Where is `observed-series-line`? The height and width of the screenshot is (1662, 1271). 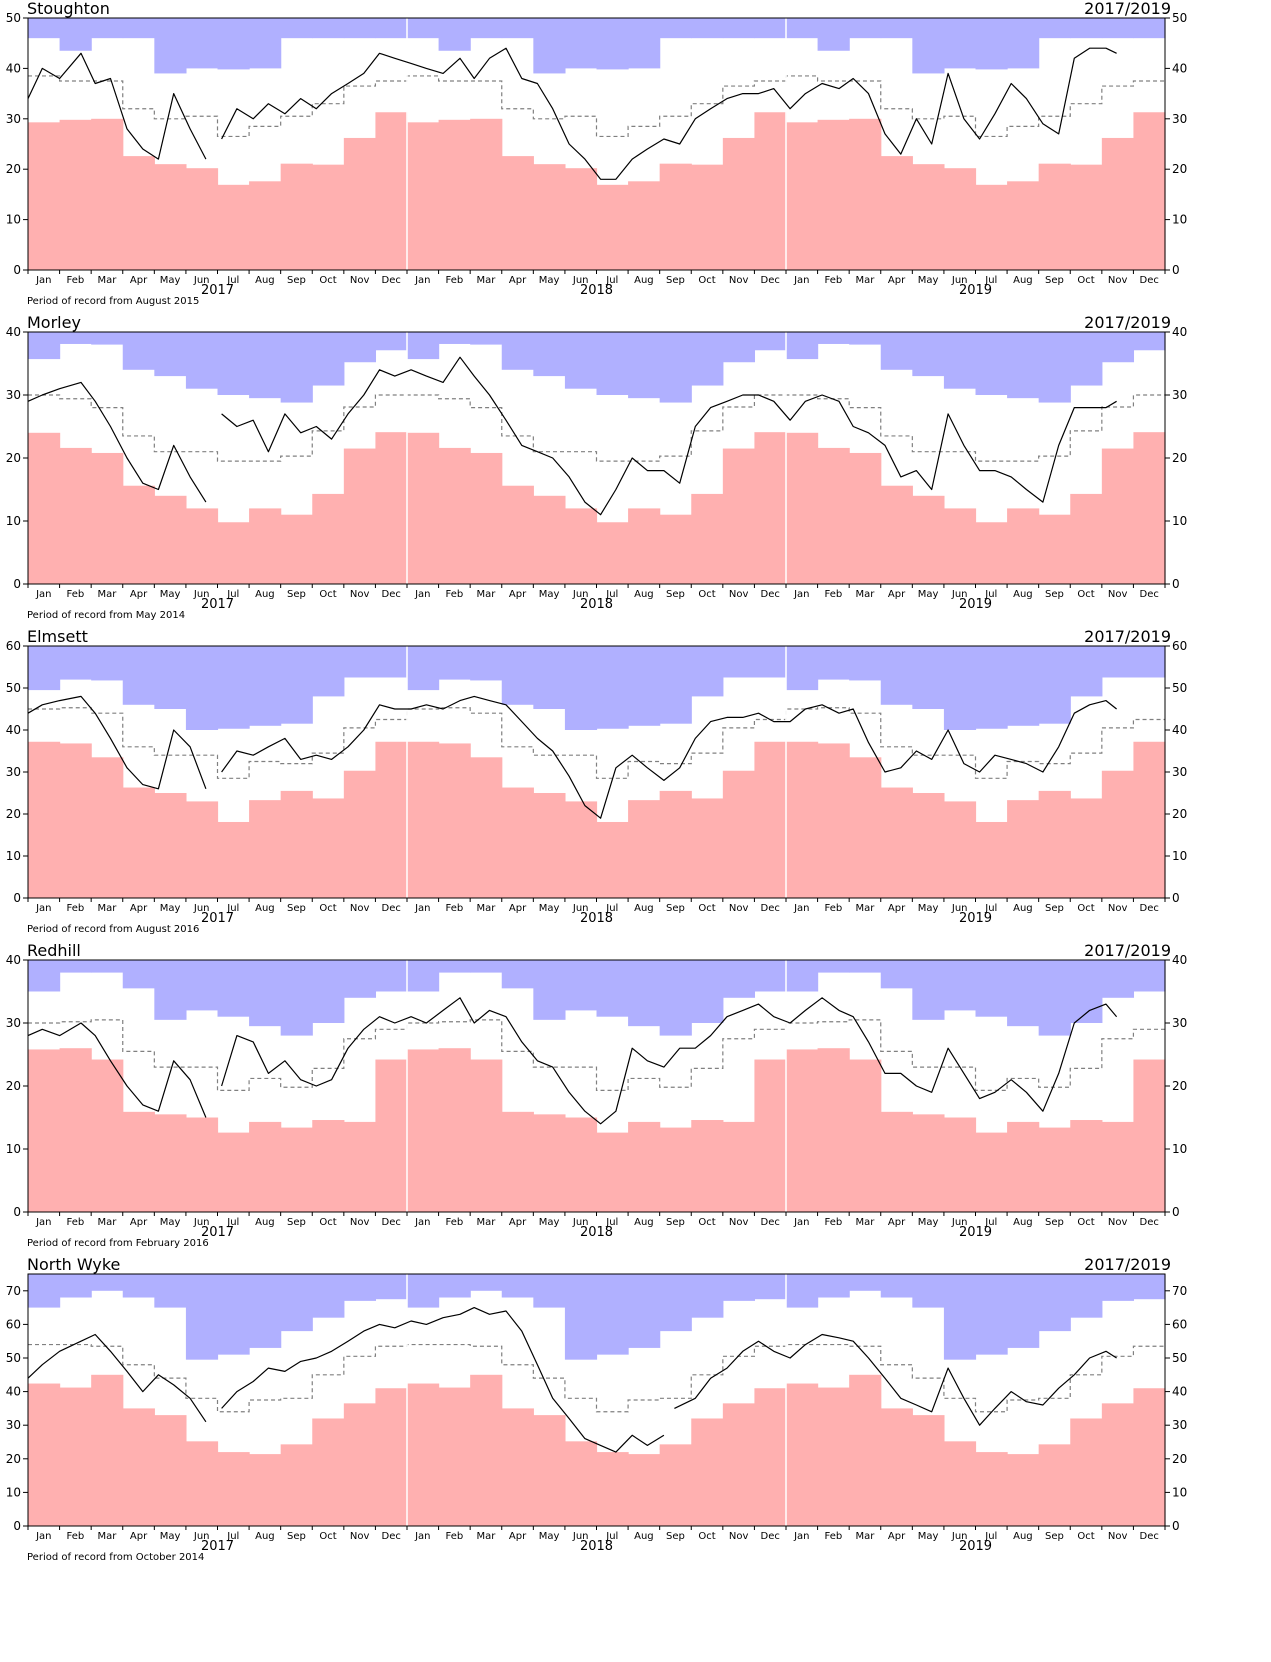 observed-series-line is located at coordinates (117, 1378).